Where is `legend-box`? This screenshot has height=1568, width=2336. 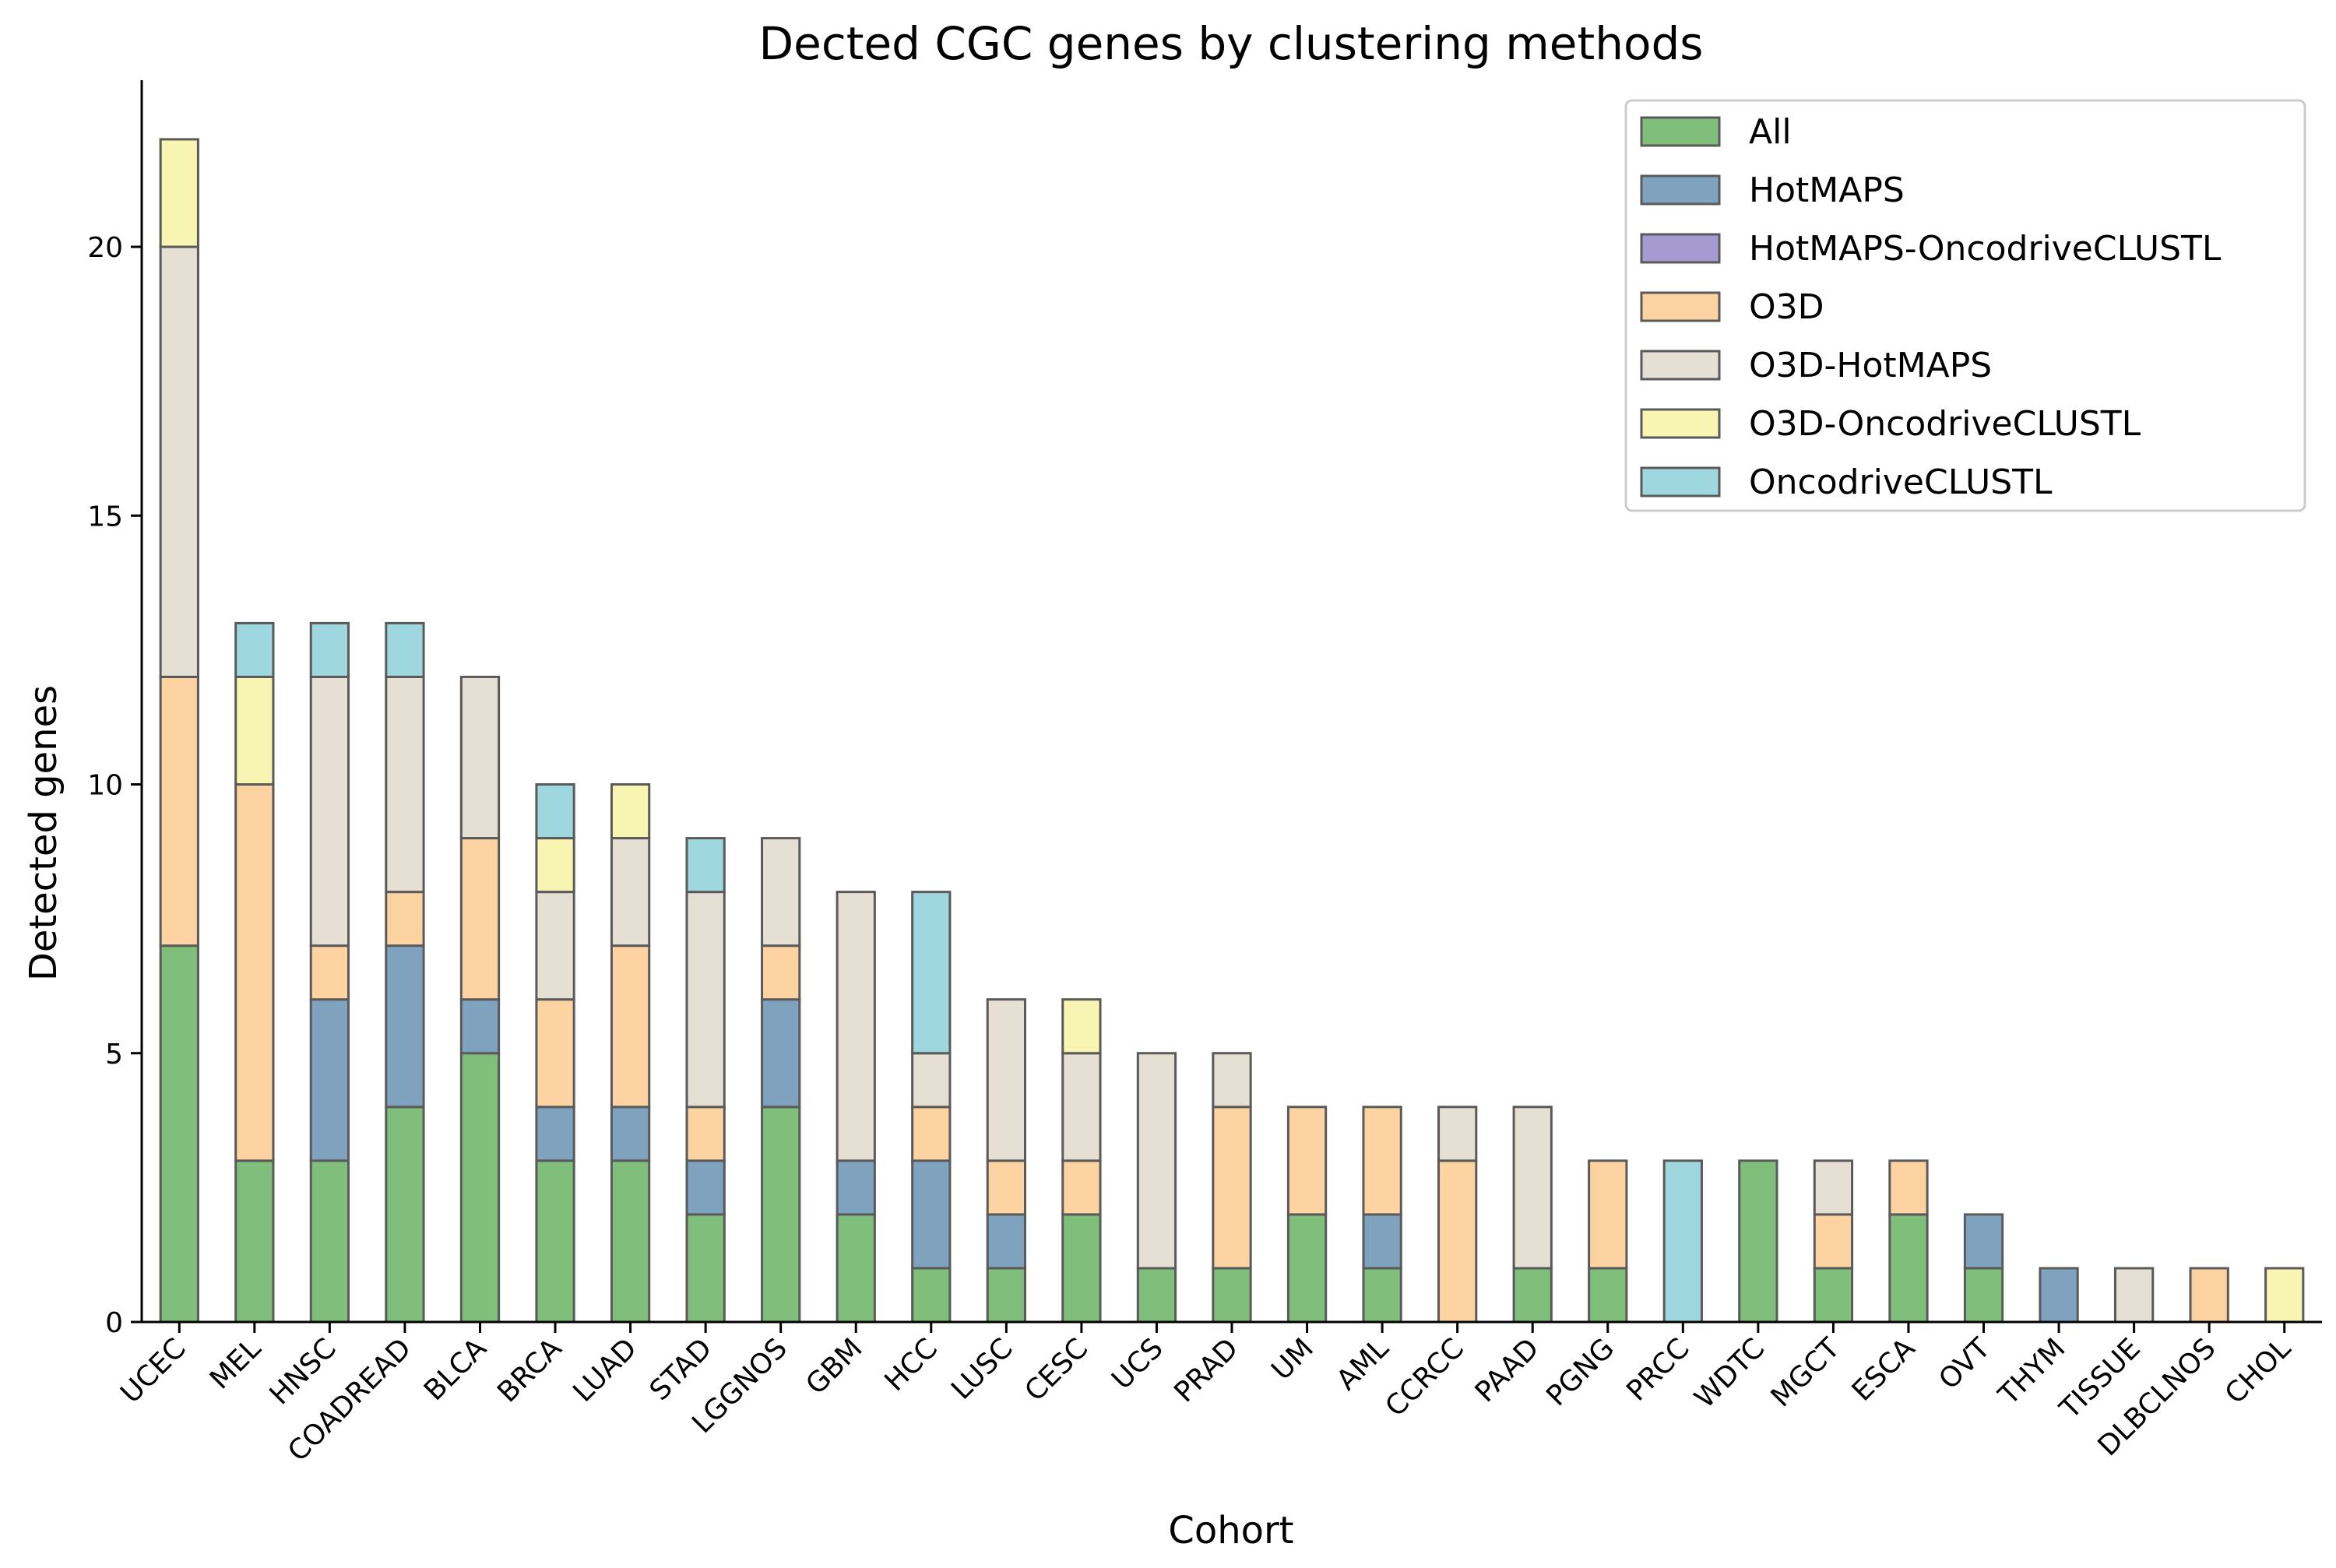
legend-box is located at coordinates (1965, 305).